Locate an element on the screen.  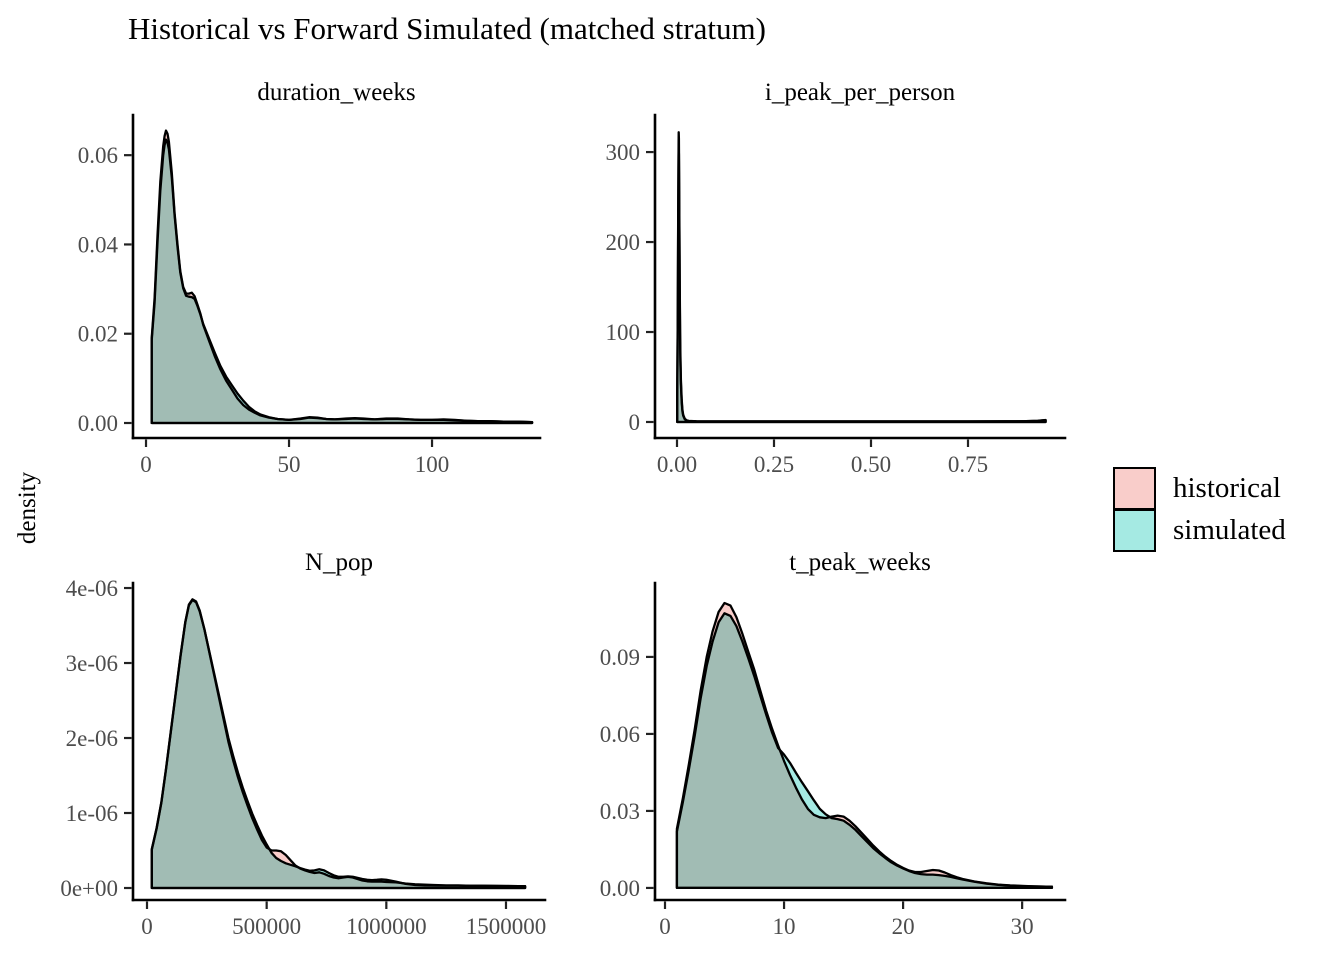
duration_weeks-y-tick-label: 0.00 is located at coordinates (98, 423).